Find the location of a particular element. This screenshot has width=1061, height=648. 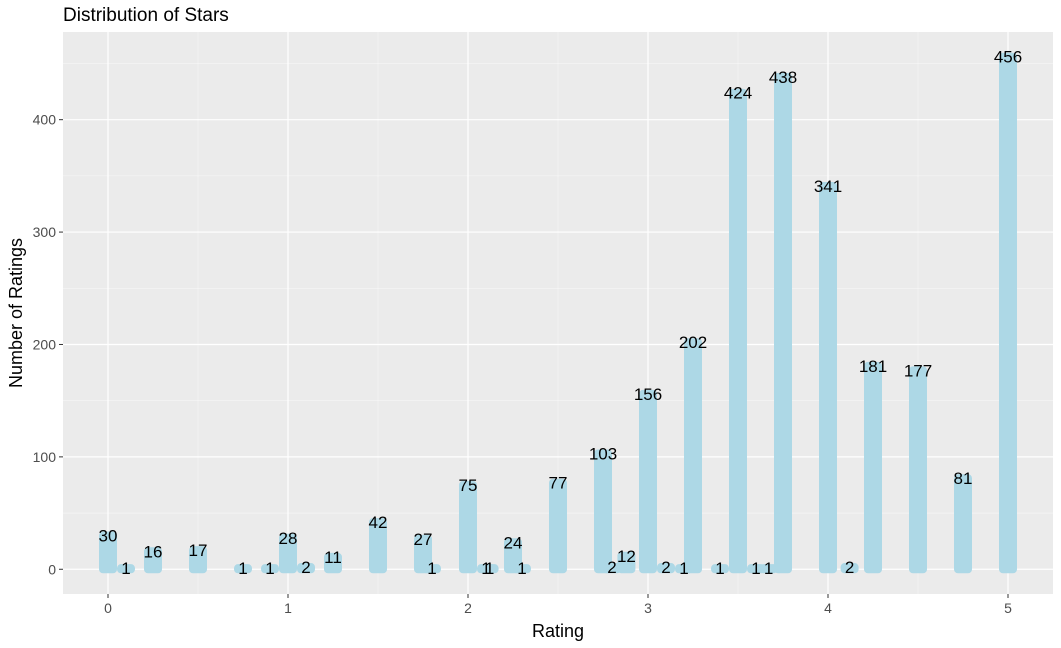

bar-value-label: 202 is located at coordinates (693, 342).